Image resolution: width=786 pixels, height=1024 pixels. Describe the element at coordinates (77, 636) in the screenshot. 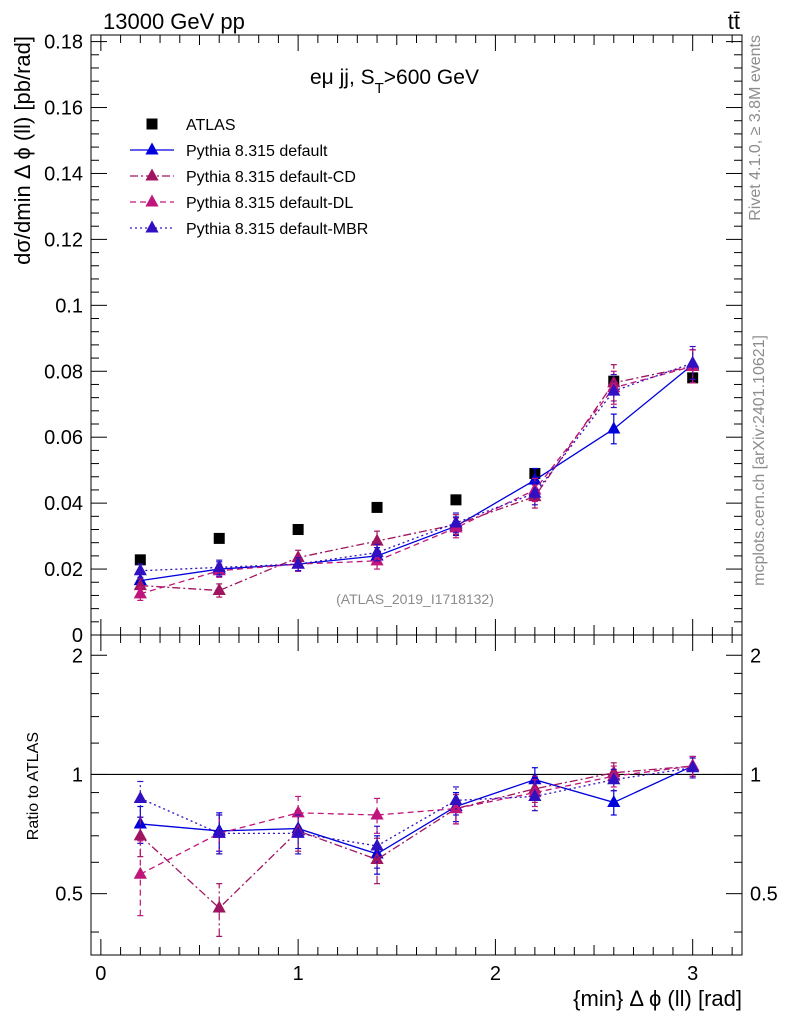

I see `y-tick-label: 0` at that location.